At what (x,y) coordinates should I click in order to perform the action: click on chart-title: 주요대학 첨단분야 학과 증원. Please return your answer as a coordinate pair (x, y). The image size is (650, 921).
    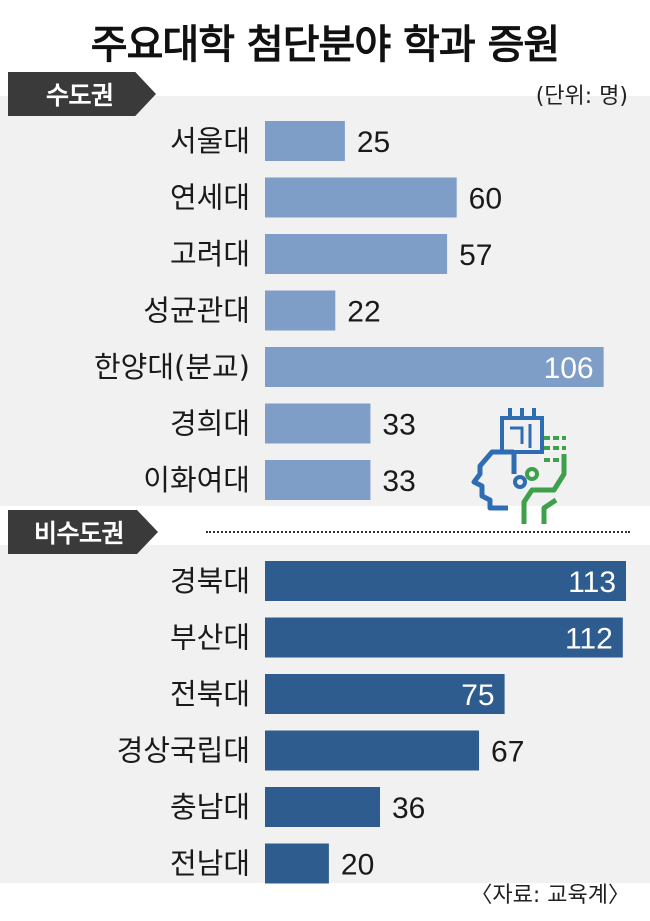
    Looking at the image, I should click on (325, 45).